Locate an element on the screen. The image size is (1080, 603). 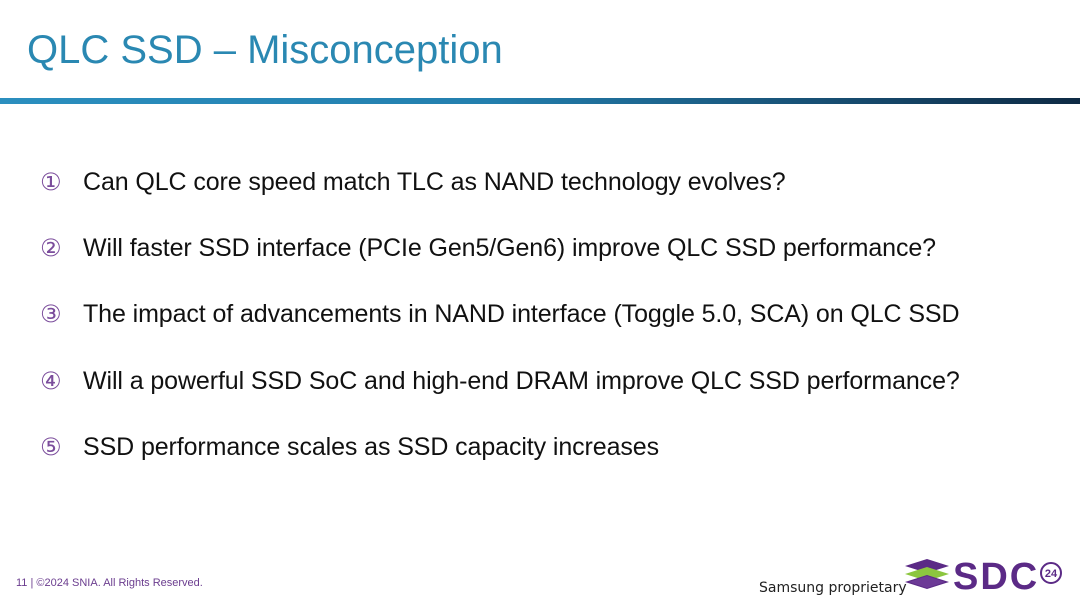
circled-number-icon: ④ is located at coordinates (51, 381).